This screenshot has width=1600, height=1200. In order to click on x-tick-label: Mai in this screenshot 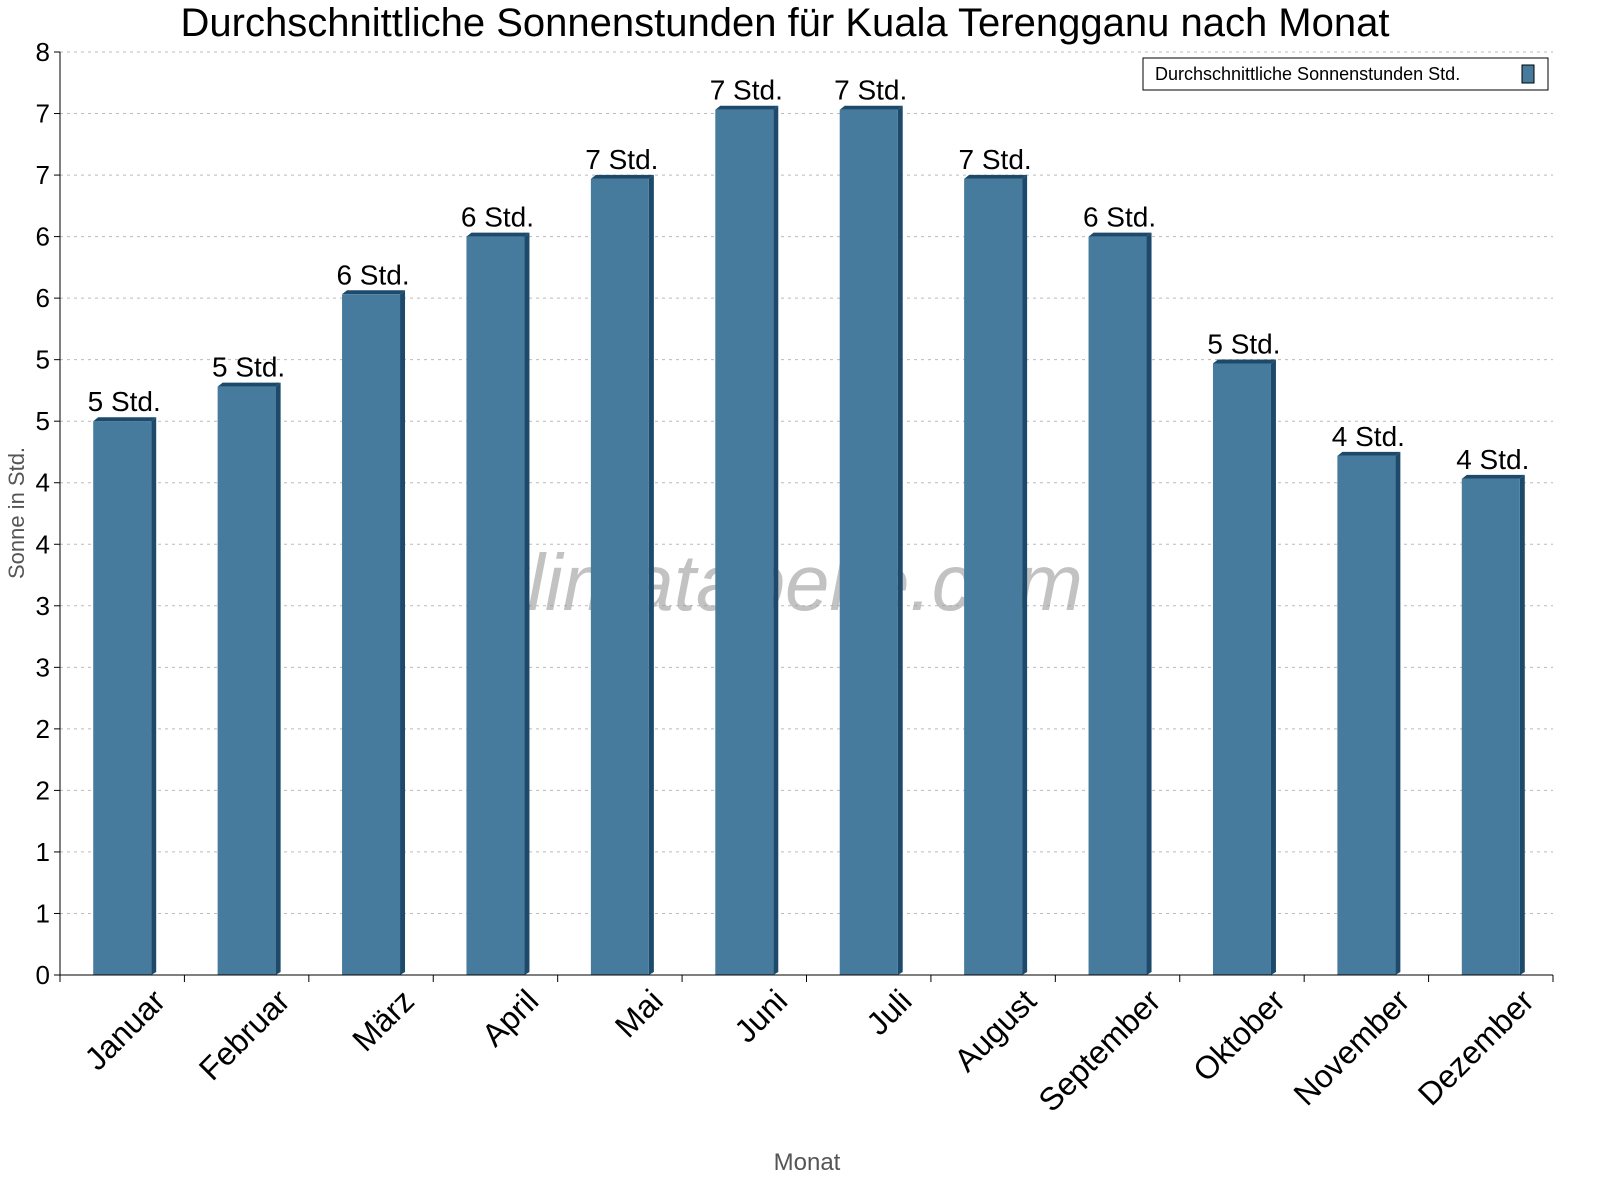, I will do `click(639, 1013)`.